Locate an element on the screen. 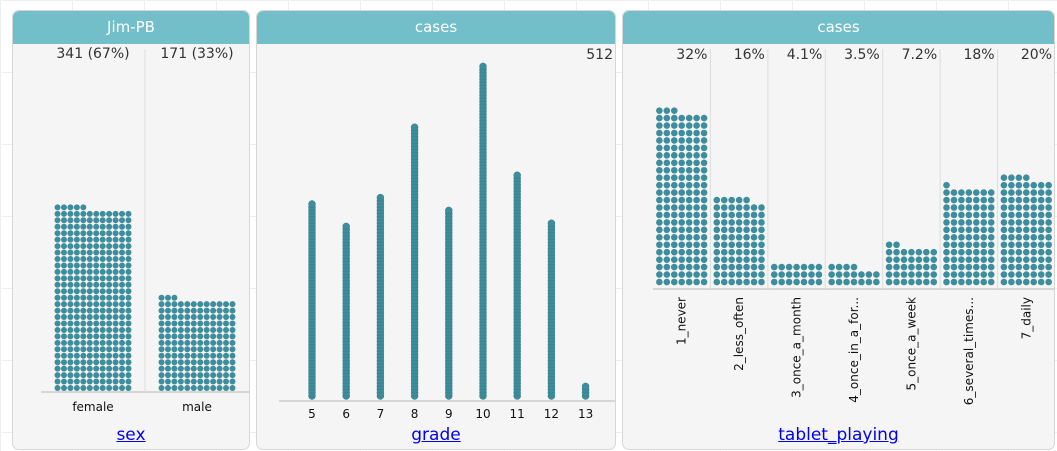  dot-stack-female is located at coordinates (93, 297).